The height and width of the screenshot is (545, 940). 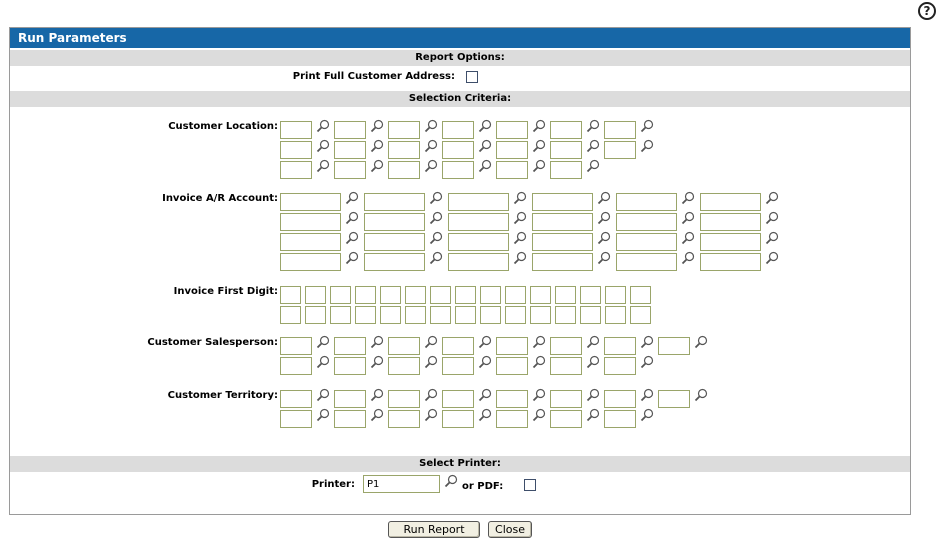 I want to click on printer-input, so click(x=401, y=484).